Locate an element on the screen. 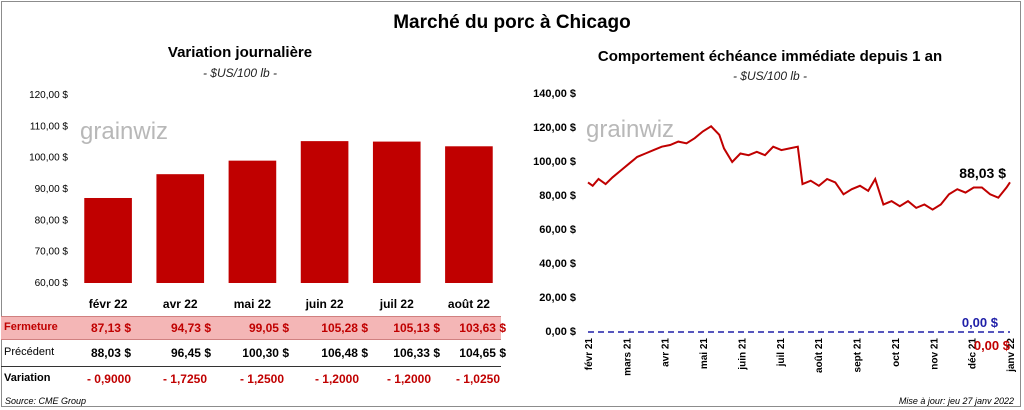  cell: 104,65 $ is located at coordinates (482, 353).